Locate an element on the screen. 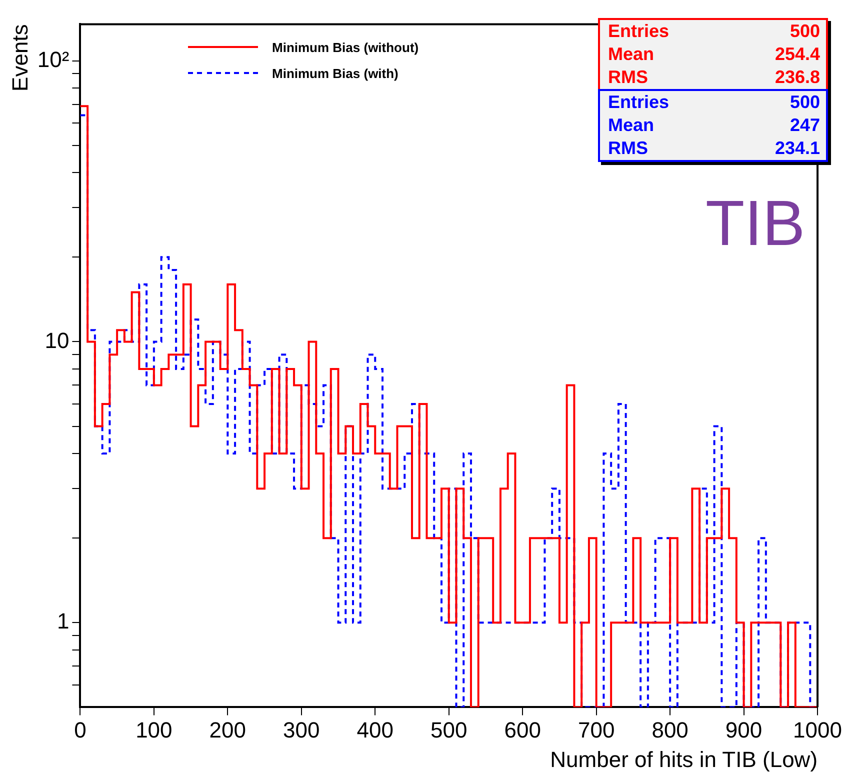 The height and width of the screenshot is (782, 853). y-tick-label: 10 is located at coordinates (57, 340).